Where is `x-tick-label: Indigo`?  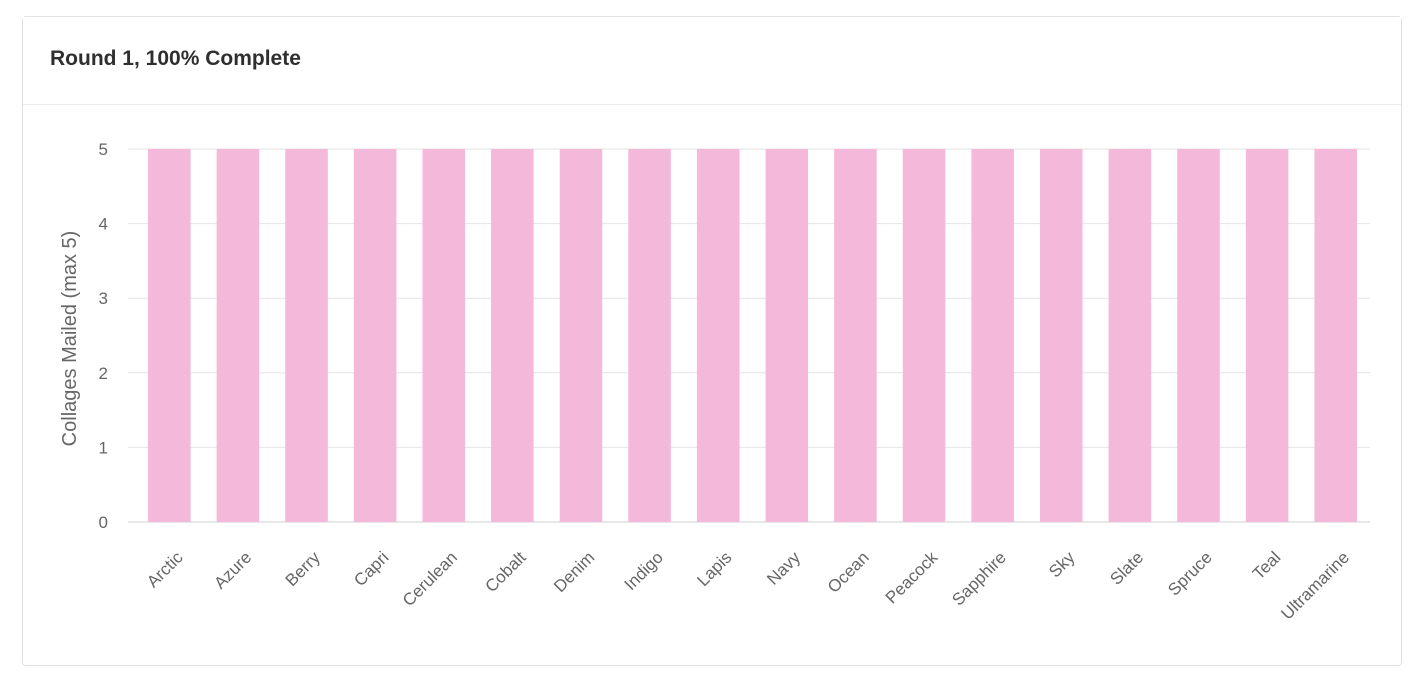
x-tick-label: Indigo is located at coordinates (644, 571).